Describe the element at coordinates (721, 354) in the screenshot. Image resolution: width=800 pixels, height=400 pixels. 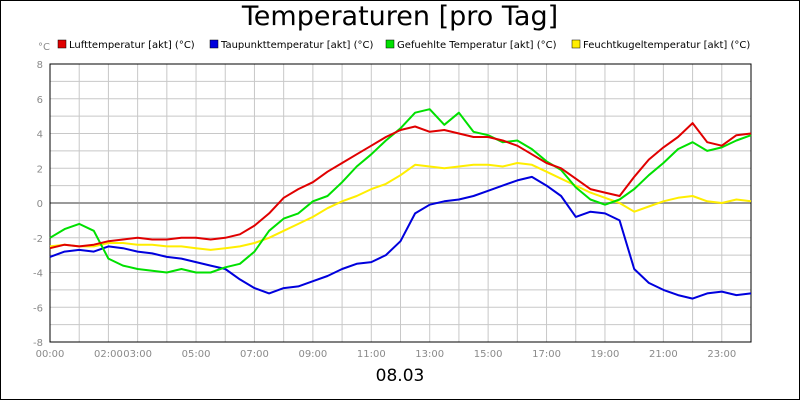
I see `x-tick-label: 23:00` at that location.